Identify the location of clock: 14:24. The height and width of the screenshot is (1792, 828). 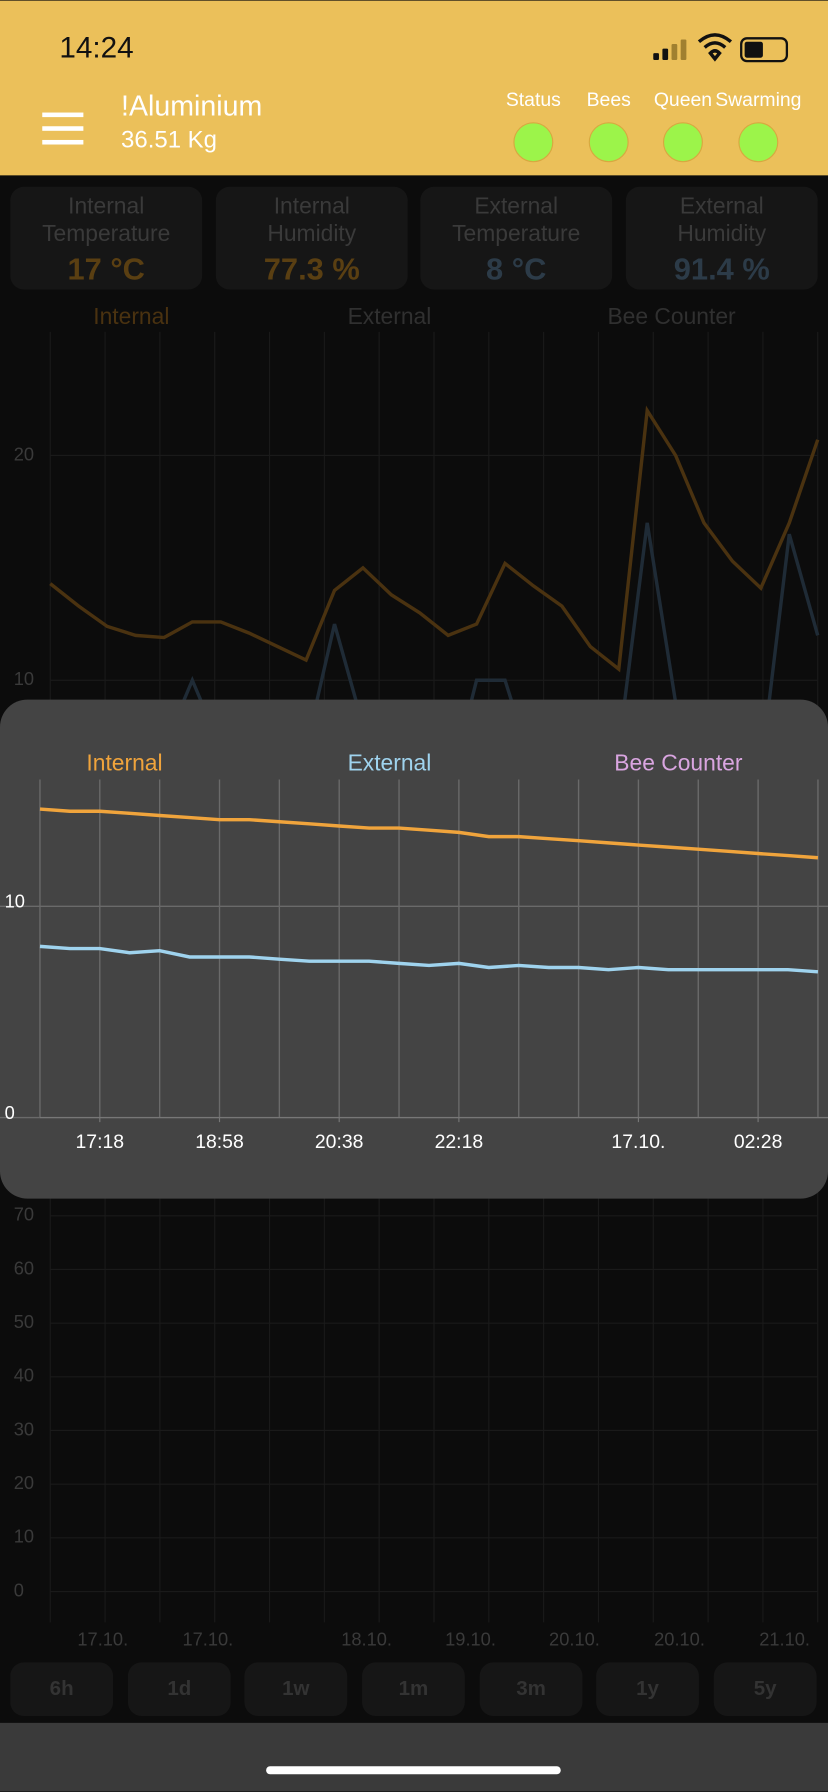
(96, 48).